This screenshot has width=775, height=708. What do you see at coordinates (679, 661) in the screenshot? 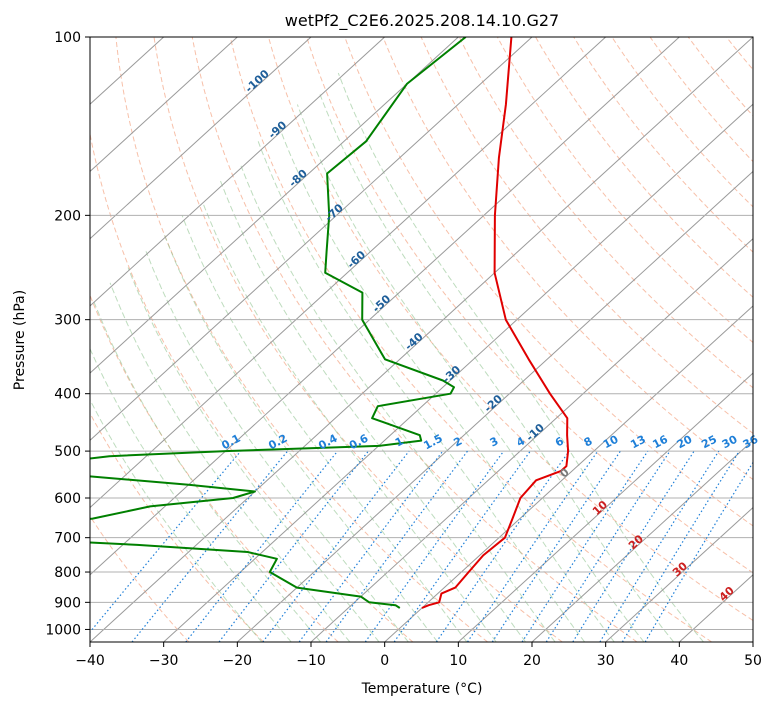
I see `x-tick-label: 40` at bounding box center [679, 661].